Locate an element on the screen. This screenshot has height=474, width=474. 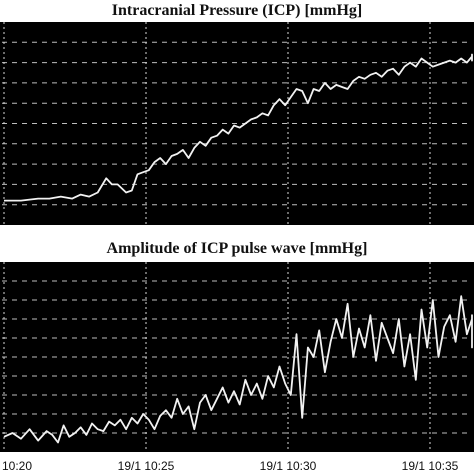
icp-chart-title: Intracranial Pressure (ICP) [mmHg] is located at coordinates (237, 10).